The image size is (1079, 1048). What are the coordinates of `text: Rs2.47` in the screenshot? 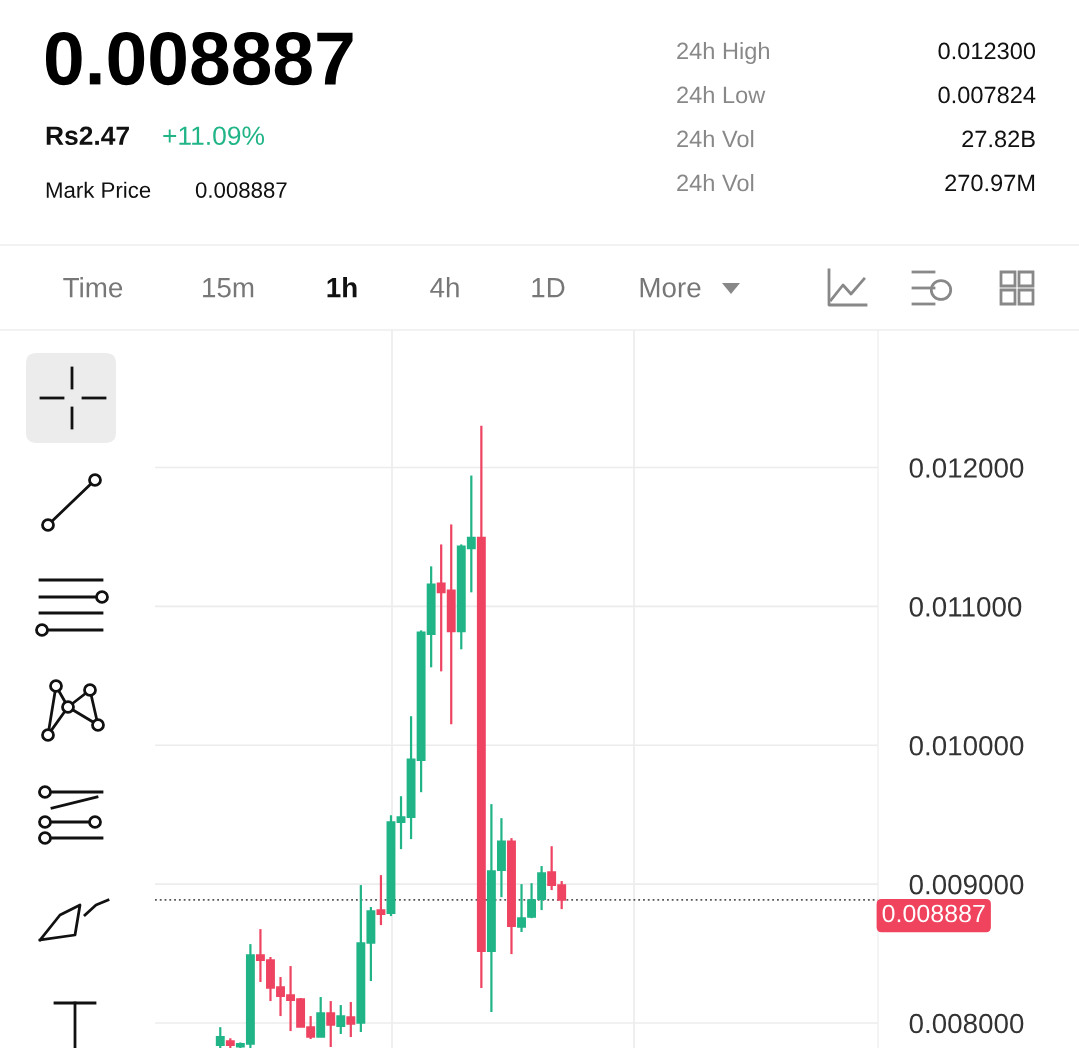 It's located at (87, 136).